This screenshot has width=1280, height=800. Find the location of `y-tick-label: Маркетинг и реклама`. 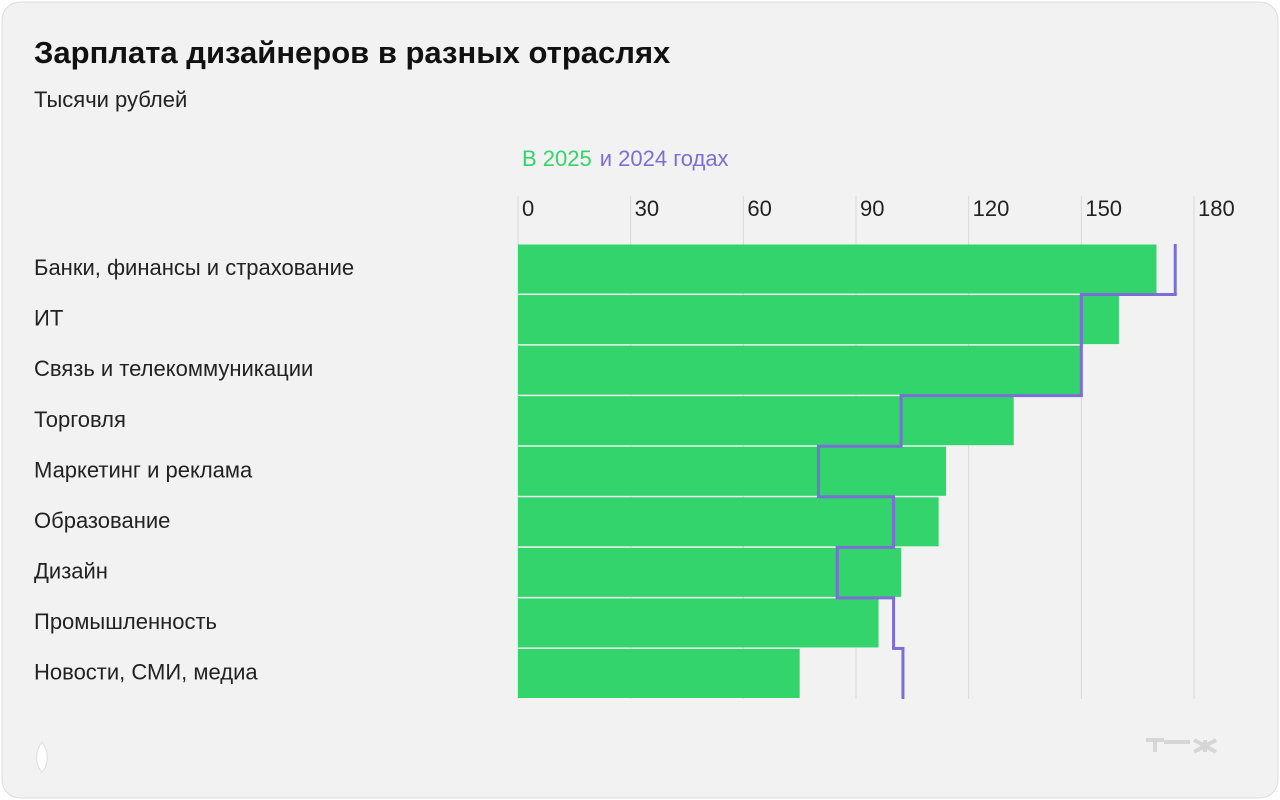

y-tick-label: Маркетинг и реклама is located at coordinates (143, 469).